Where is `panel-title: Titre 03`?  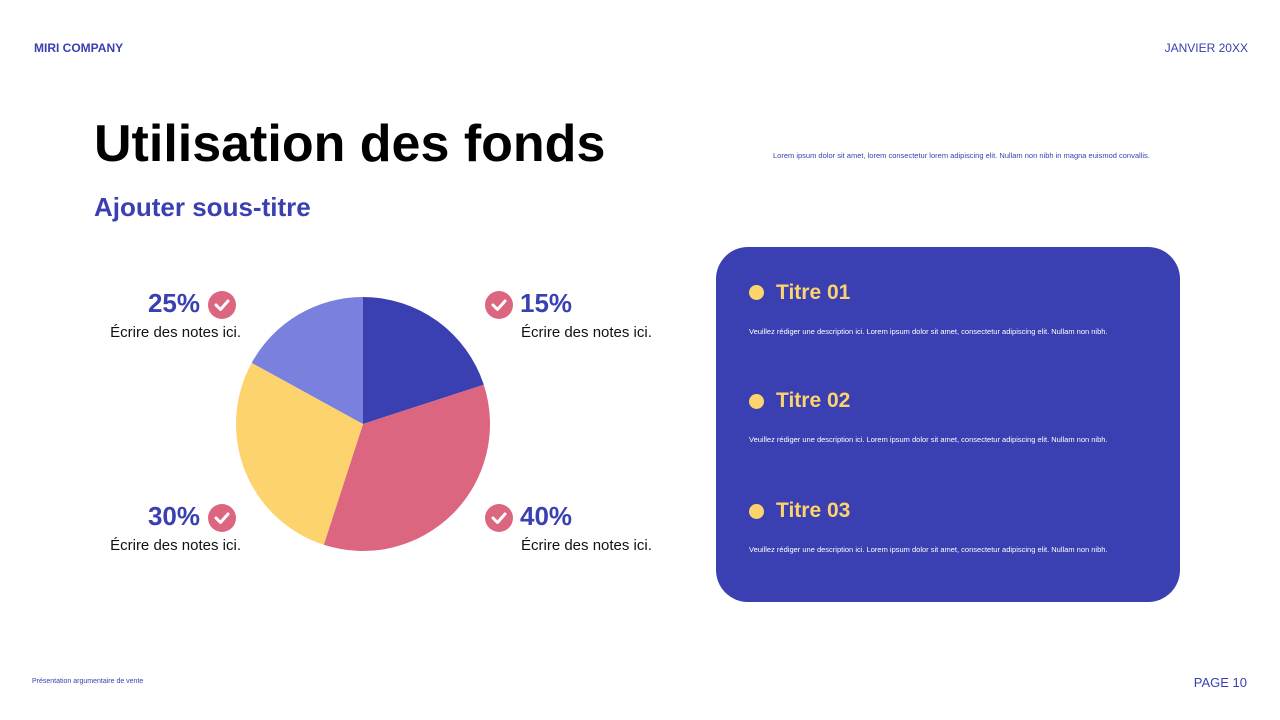
panel-title: Titre 03 is located at coordinates (813, 510).